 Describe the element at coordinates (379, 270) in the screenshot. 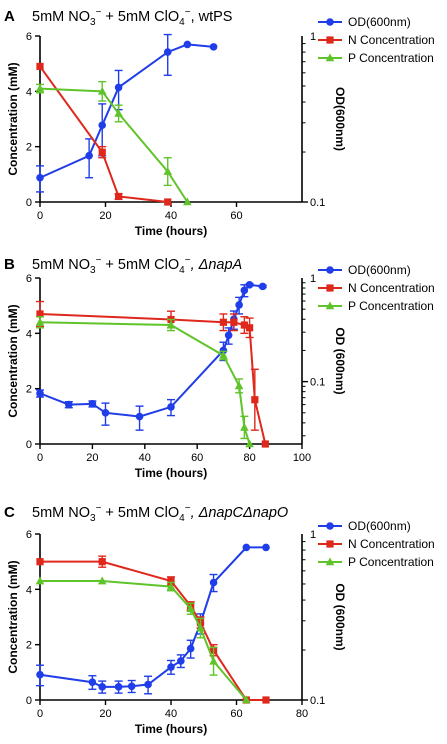

I see `legend-label: OD(600nm)` at that location.